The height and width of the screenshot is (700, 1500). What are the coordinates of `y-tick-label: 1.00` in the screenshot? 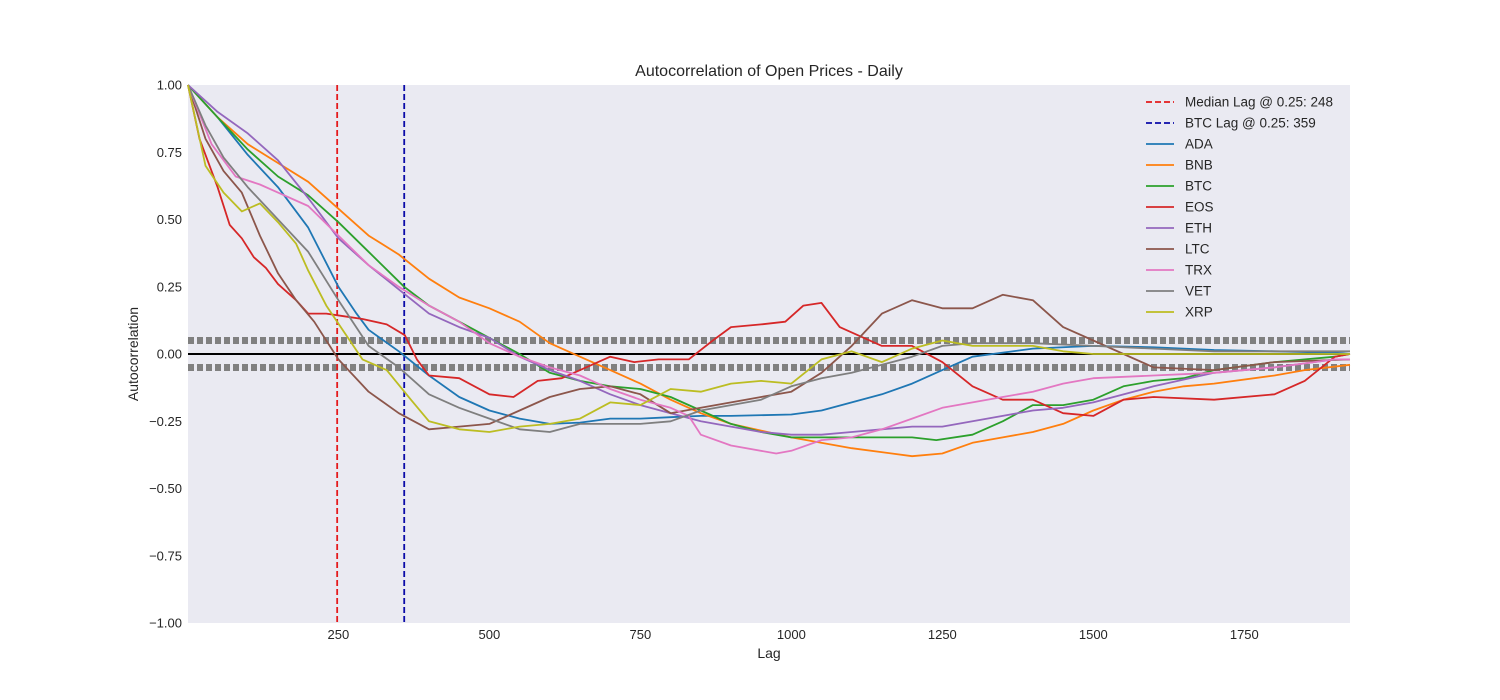 It's located at (169, 85).